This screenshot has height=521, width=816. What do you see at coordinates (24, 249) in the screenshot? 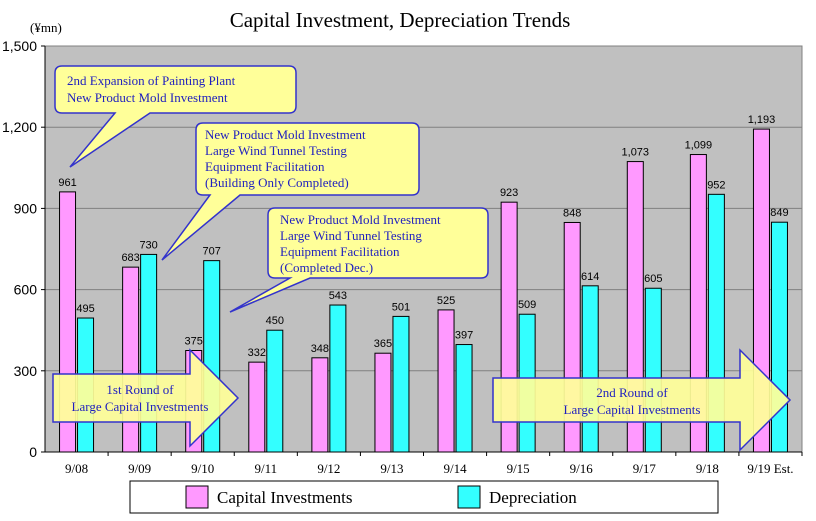
I see `y-axis: 0 300 600 900 1,200 1,500` at bounding box center [24, 249].